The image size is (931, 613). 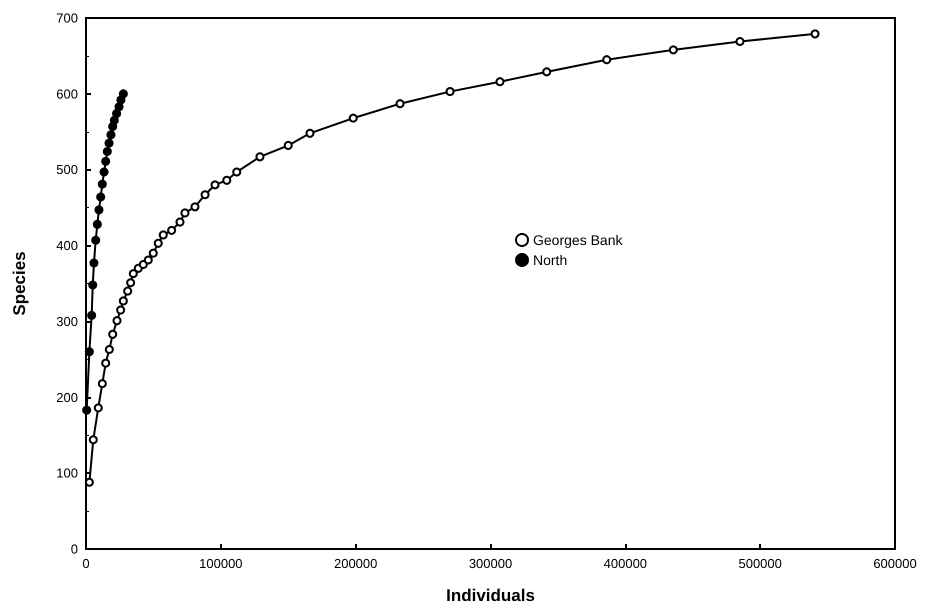 What do you see at coordinates (67, 18) in the screenshot?
I see `y-tick-label: 700` at bounding box center [67, 18].